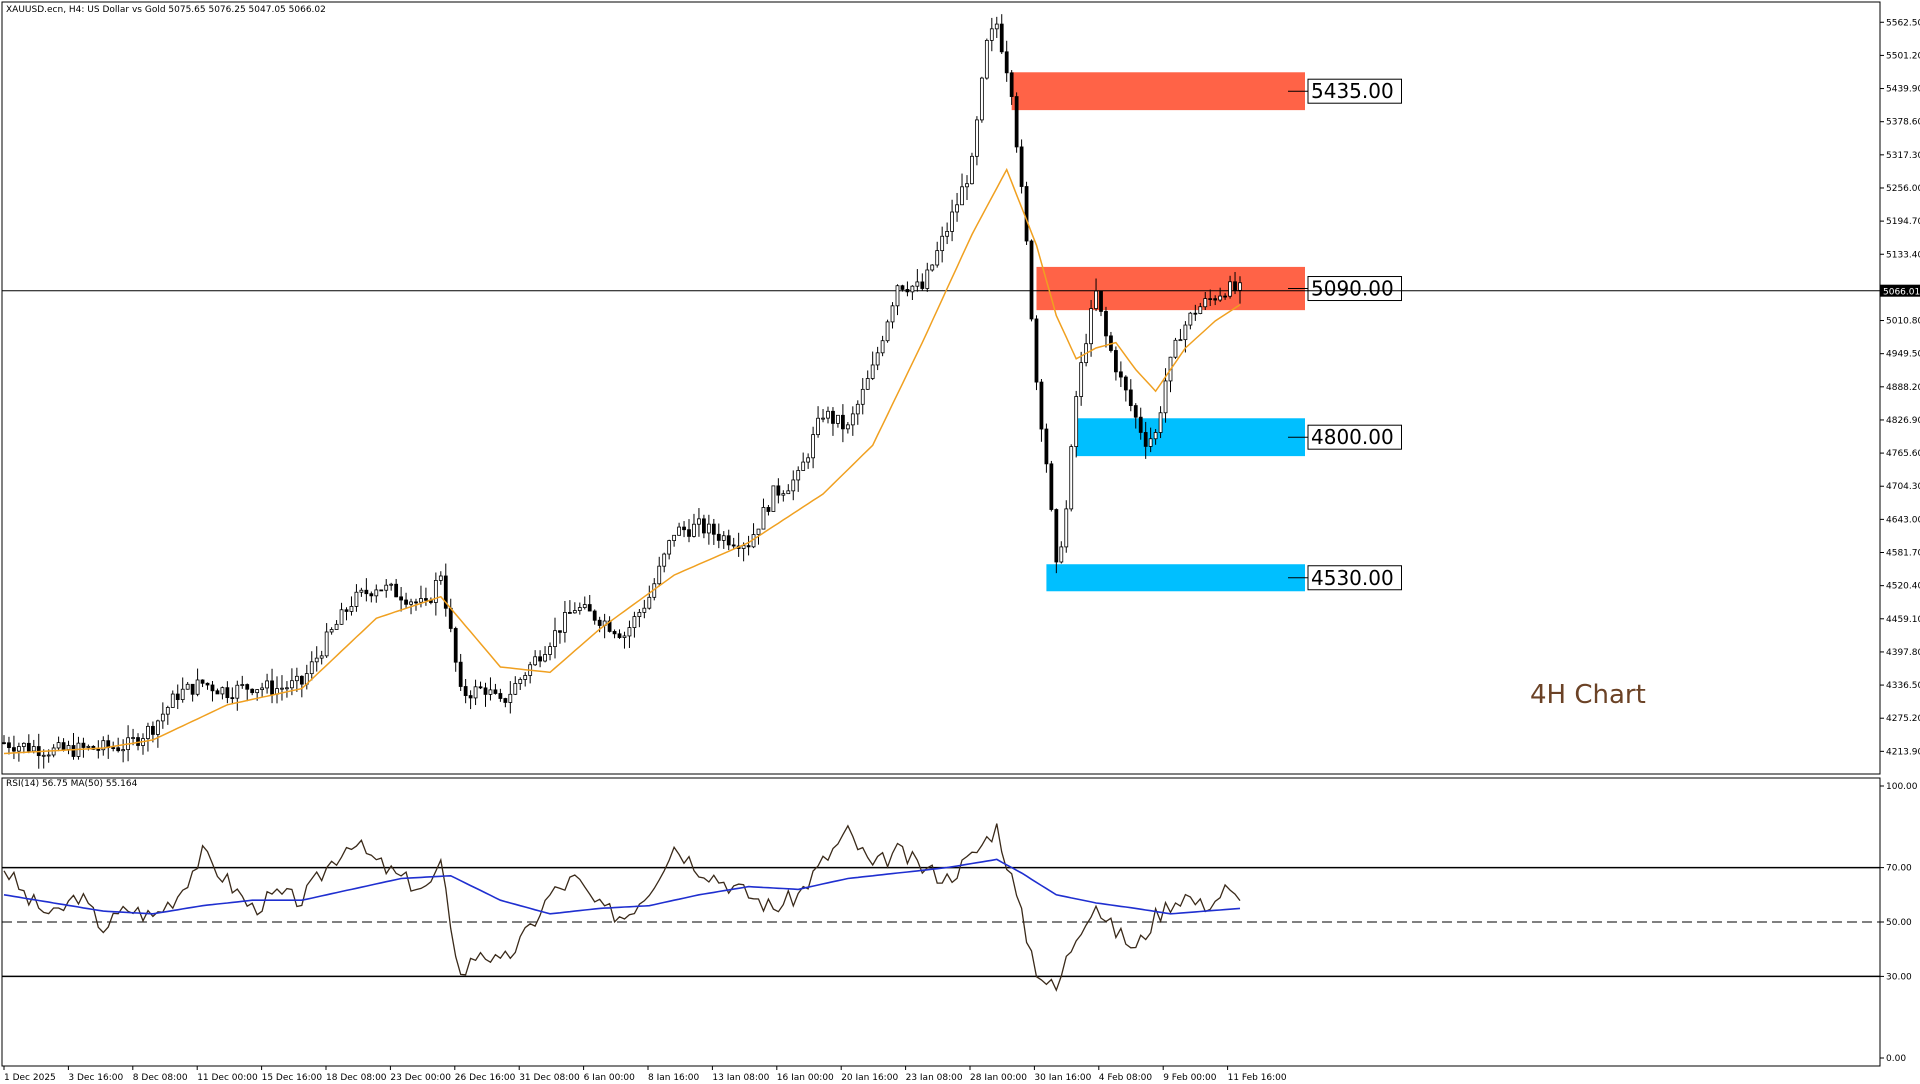 The image size is (1920, 1084). What do you see at coordinates (1902, 787) in the screenshot?
I see `rsi-y-tick-label: 100.00` at bounding box center [1902, 787].